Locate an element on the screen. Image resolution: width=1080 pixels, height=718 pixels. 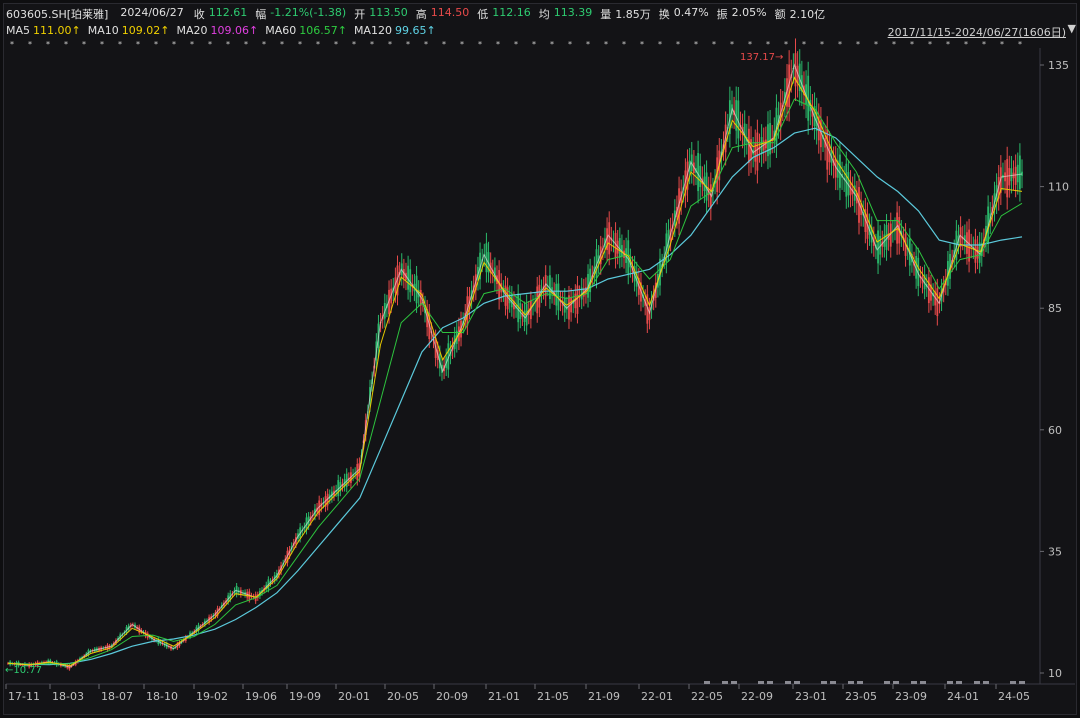
quote-date: 2024/06/27 is located at coordinates (152, 12).